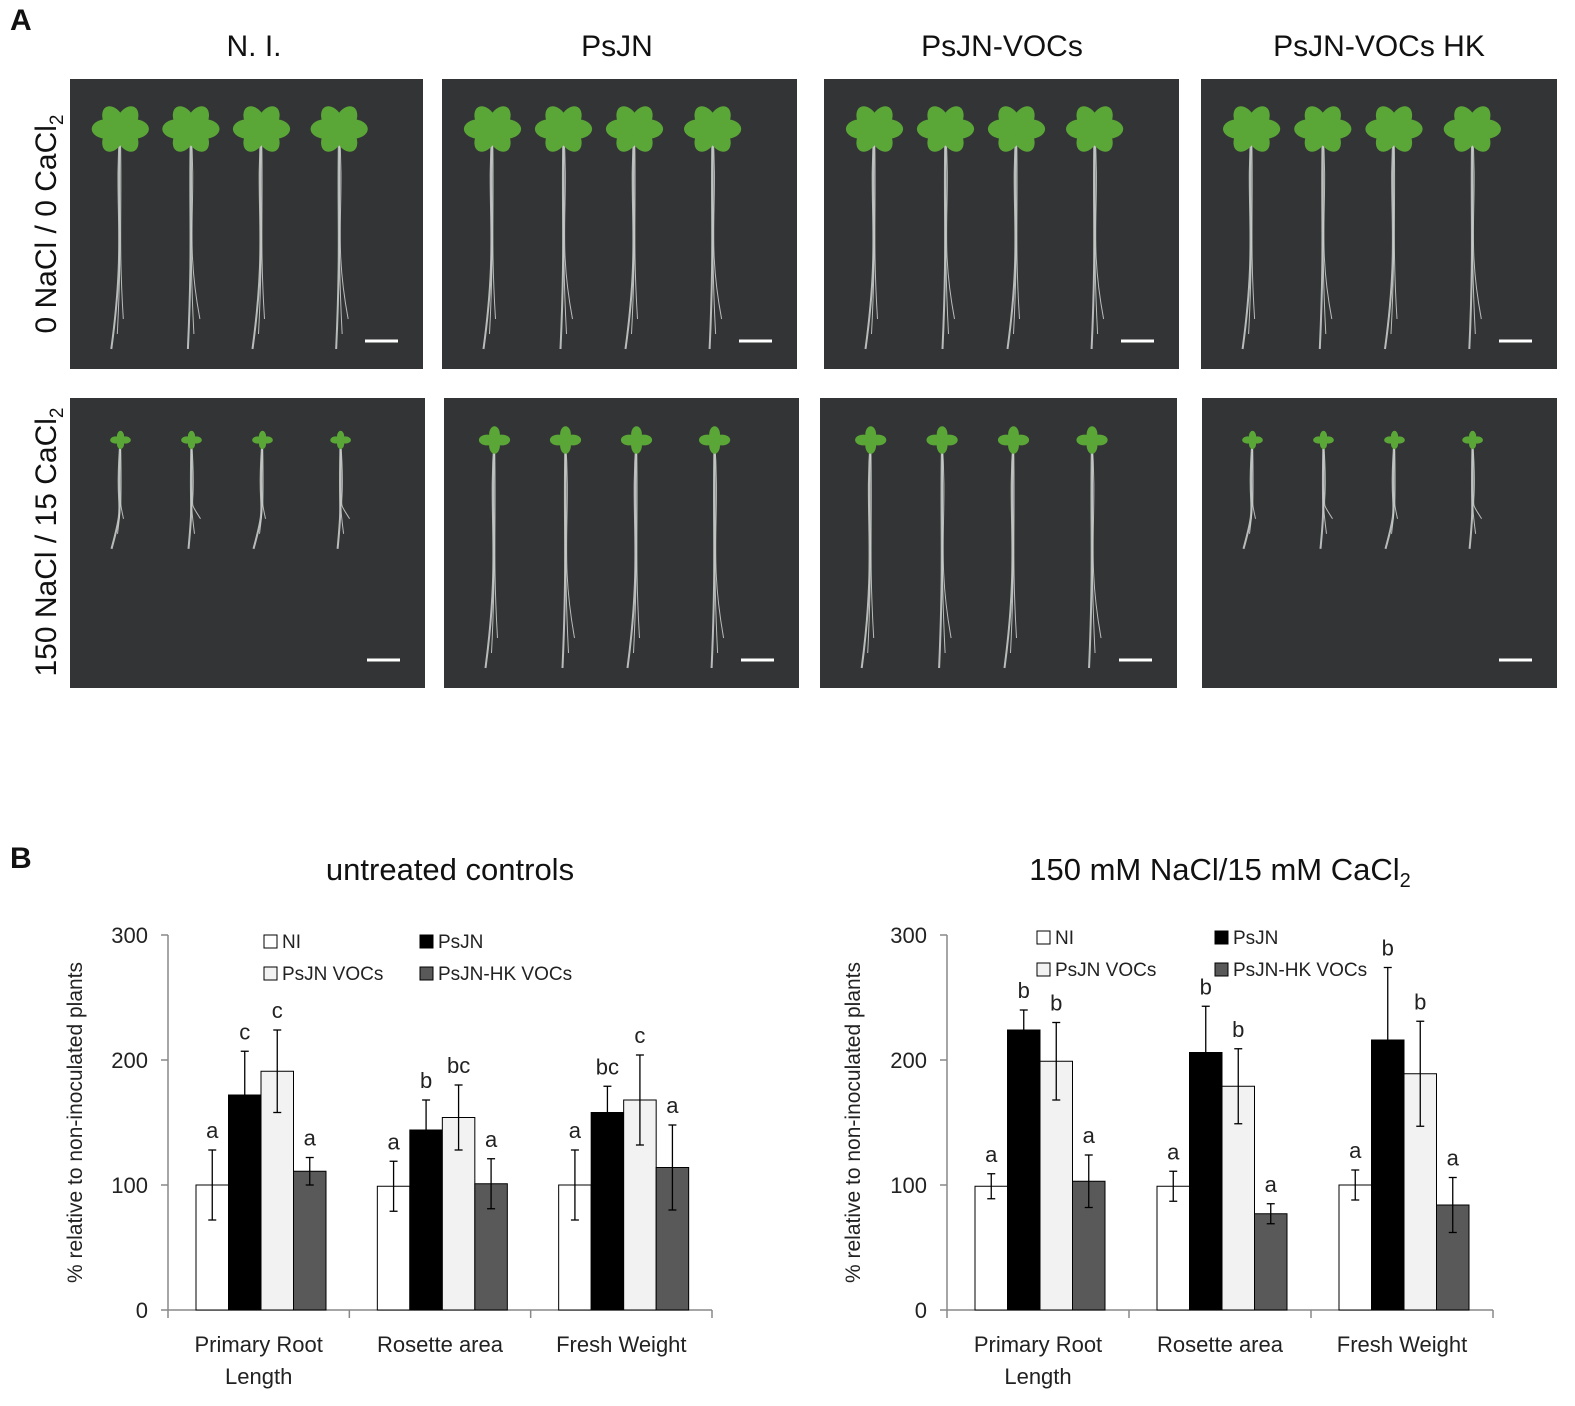 The width and height of the screenshot is (1575, 1406). What do you see at coordinates (247, 543) in the screenshot?
I see `photo-salt-ni` at bounding box center [247, 543].